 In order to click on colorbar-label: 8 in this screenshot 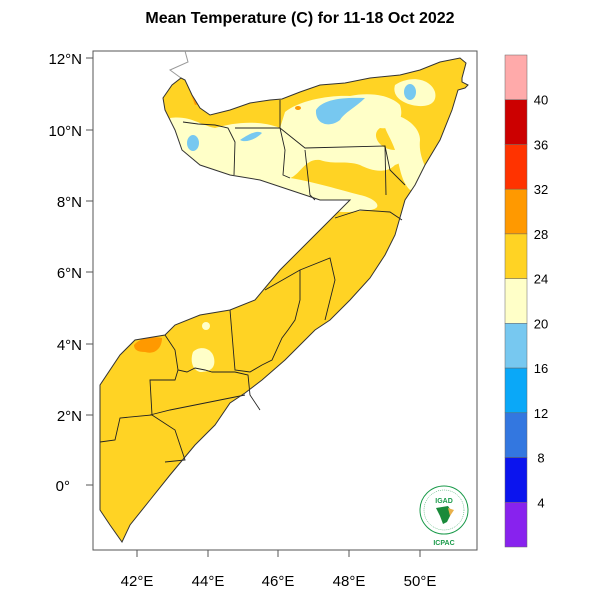, I will do `click(540, 458)`.